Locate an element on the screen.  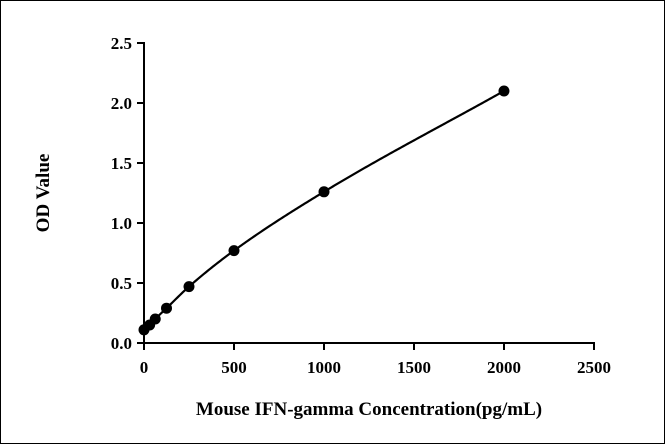
x-tick-label: 2500 is located at coordinates (594, 367).